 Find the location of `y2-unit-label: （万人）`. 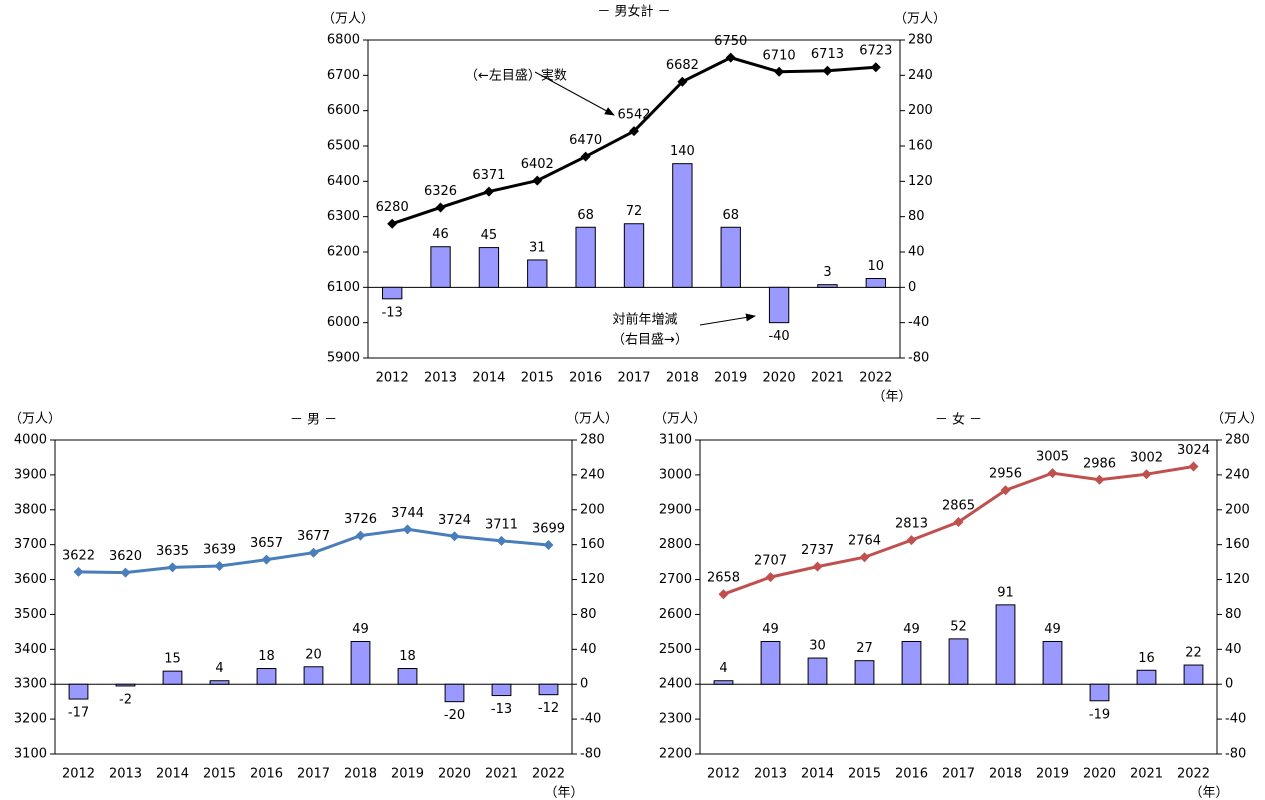

y2-unit-label: （万人） is located at coordinates (920, 19).